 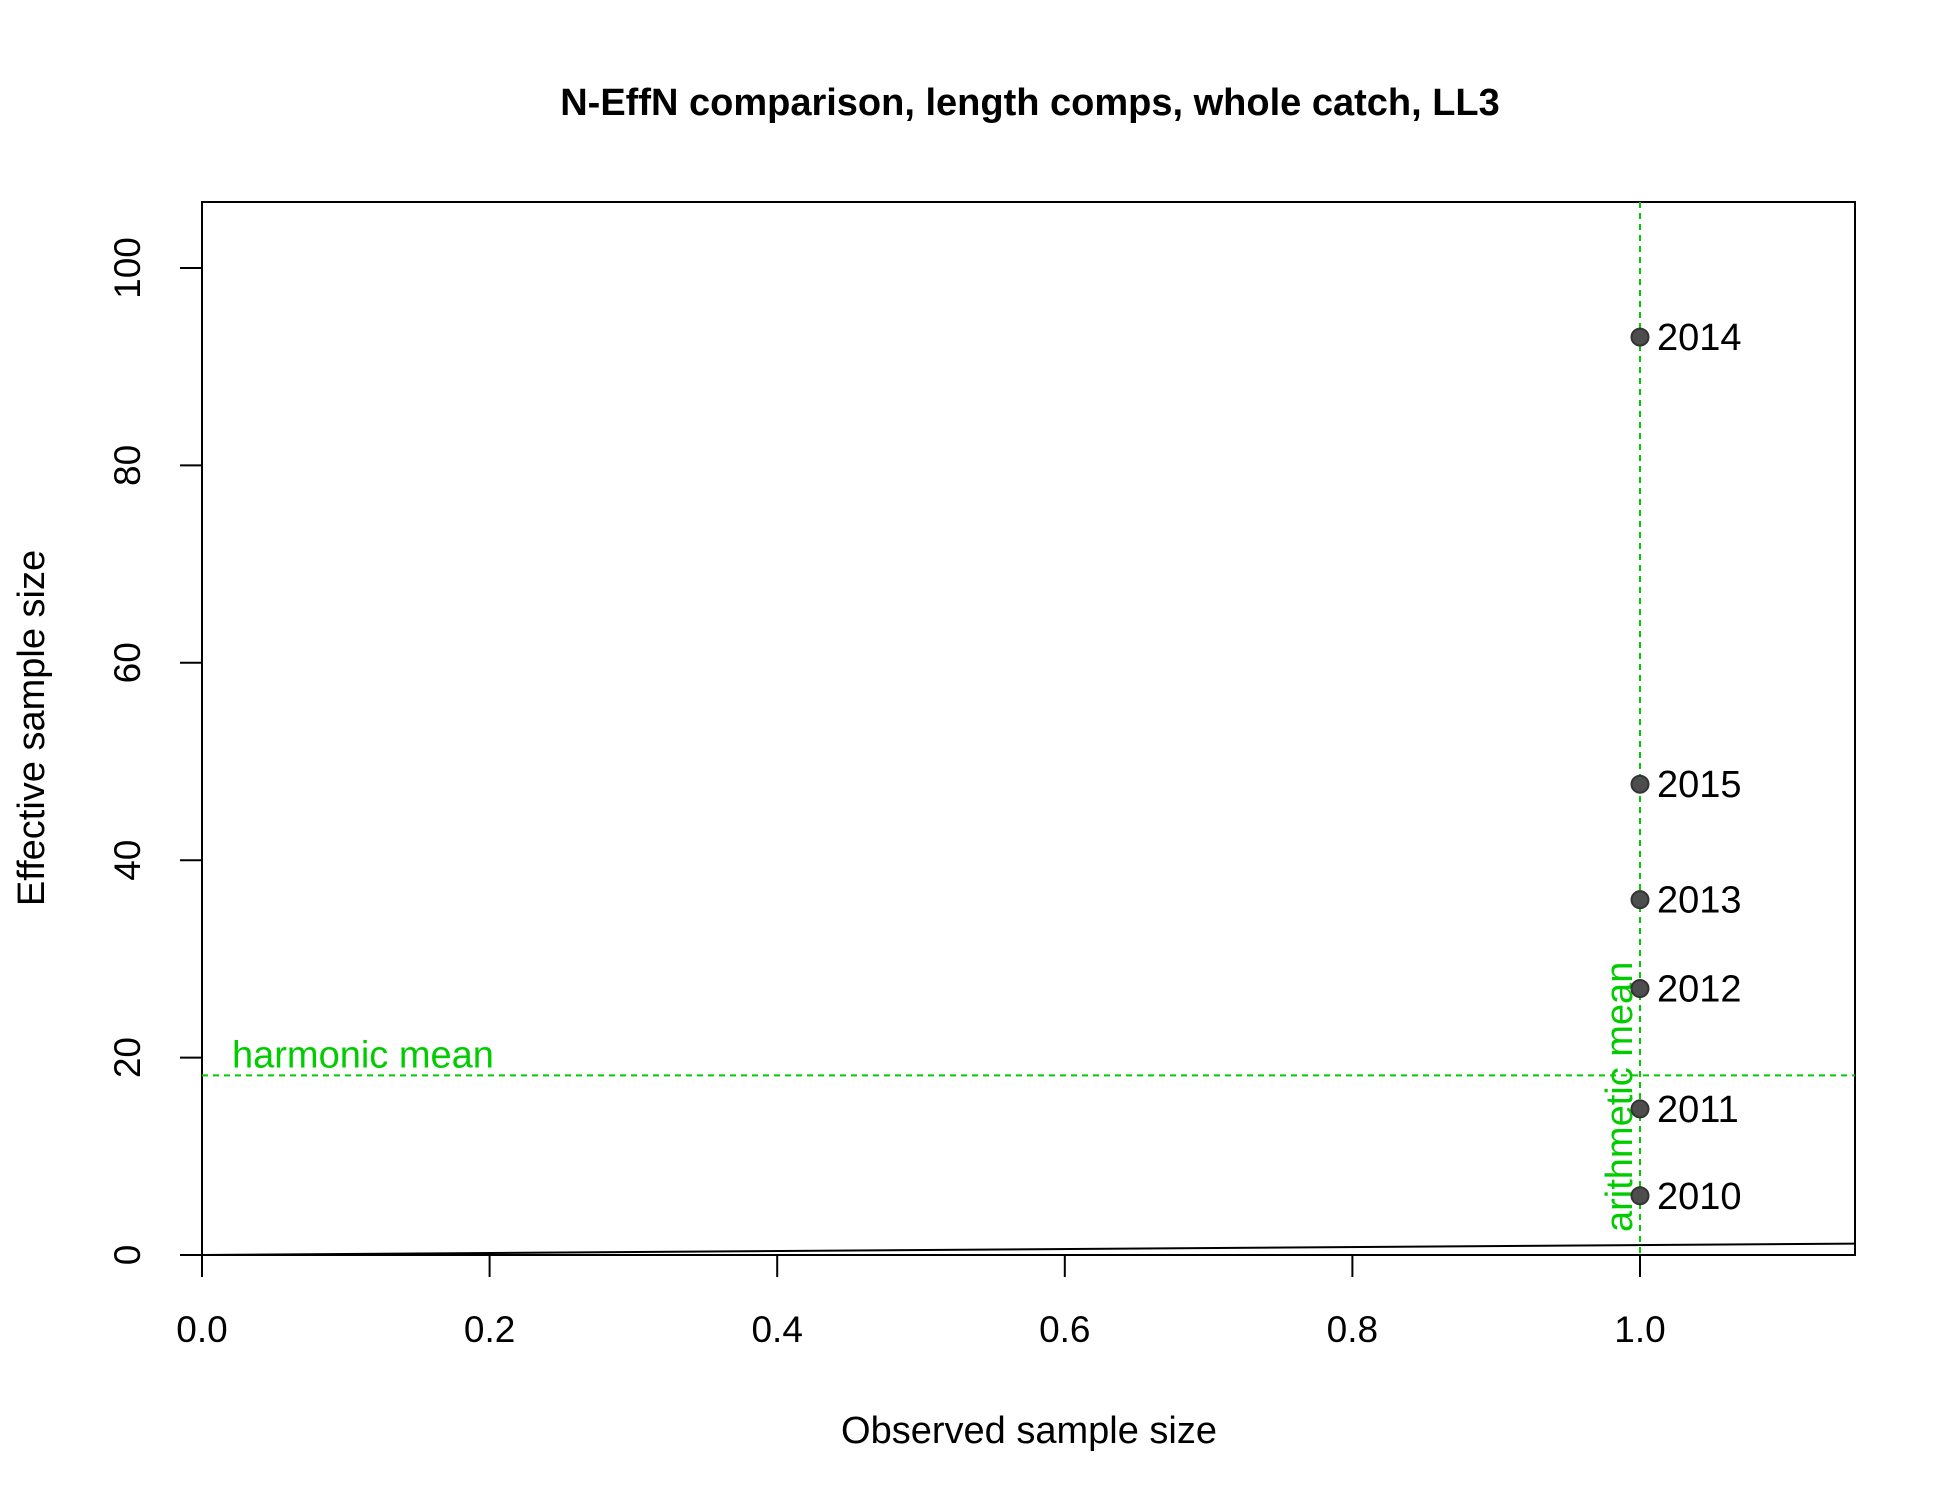 I want to click on x-tick-label: 1.0, so click(x=1639, y=1329).